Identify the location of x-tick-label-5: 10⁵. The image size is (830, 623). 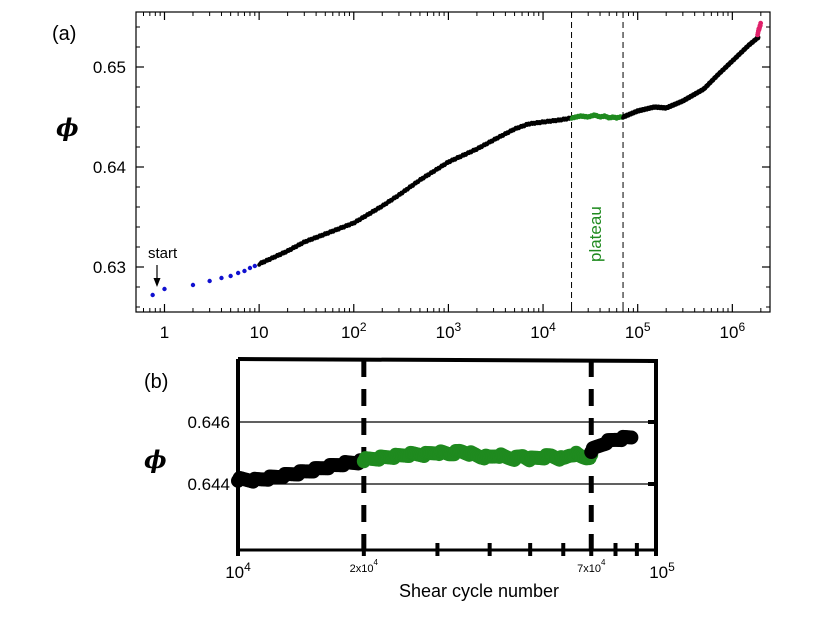
(638, 331).